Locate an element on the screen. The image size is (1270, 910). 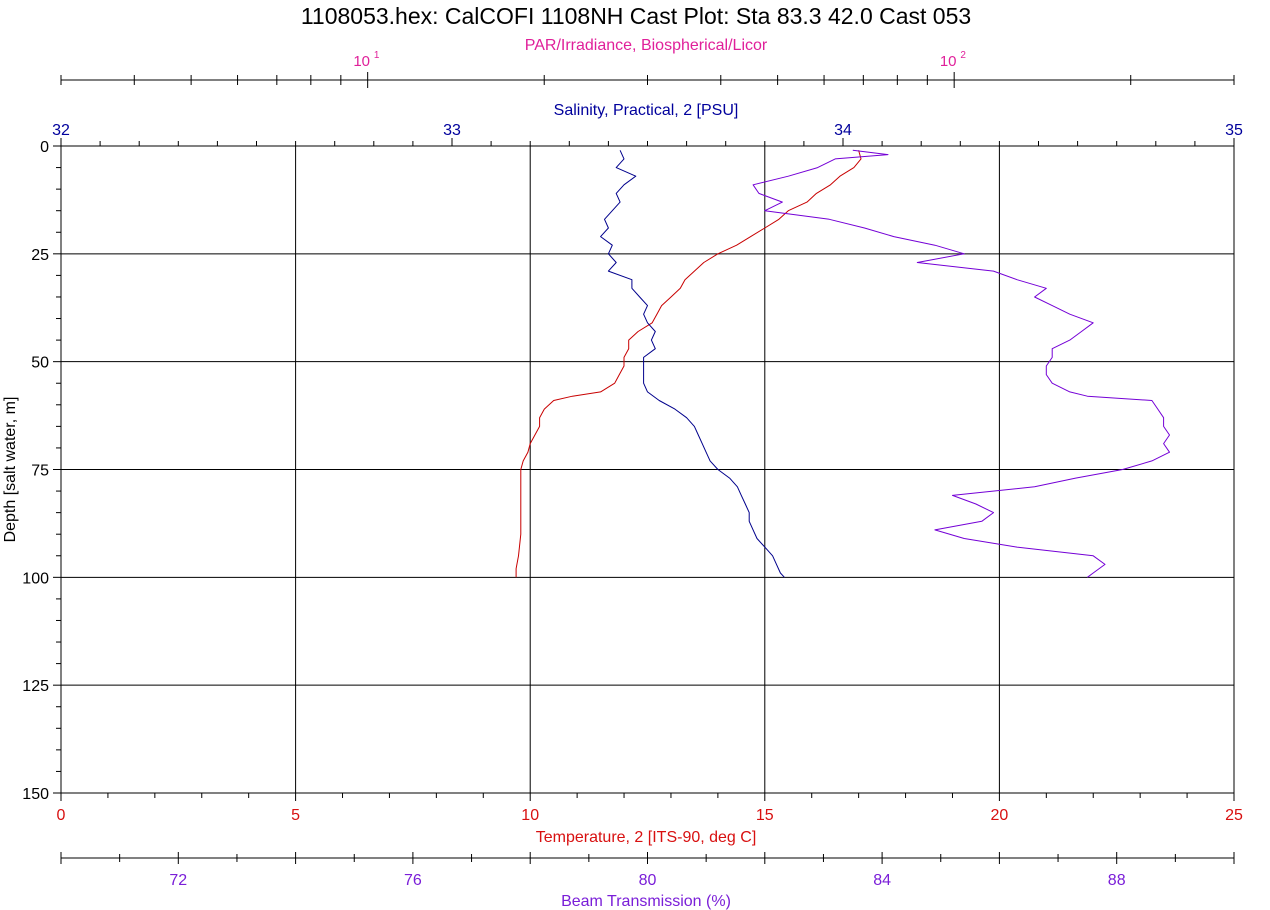
salinity-profile-line is located at coordinates (692, 364).